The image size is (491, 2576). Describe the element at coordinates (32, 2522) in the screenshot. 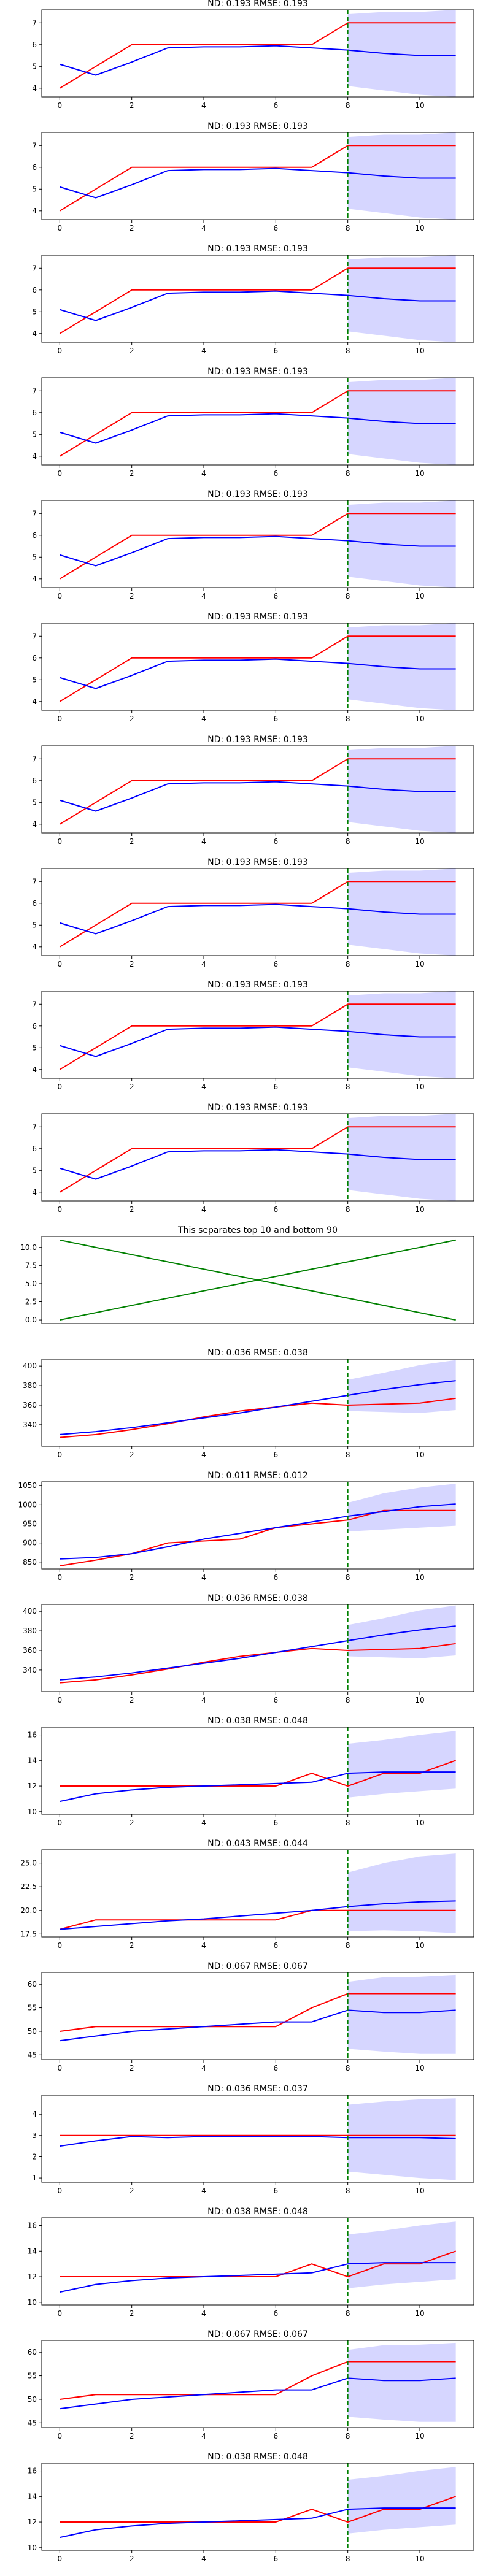

I see `y-tick-label: 12` at that location.